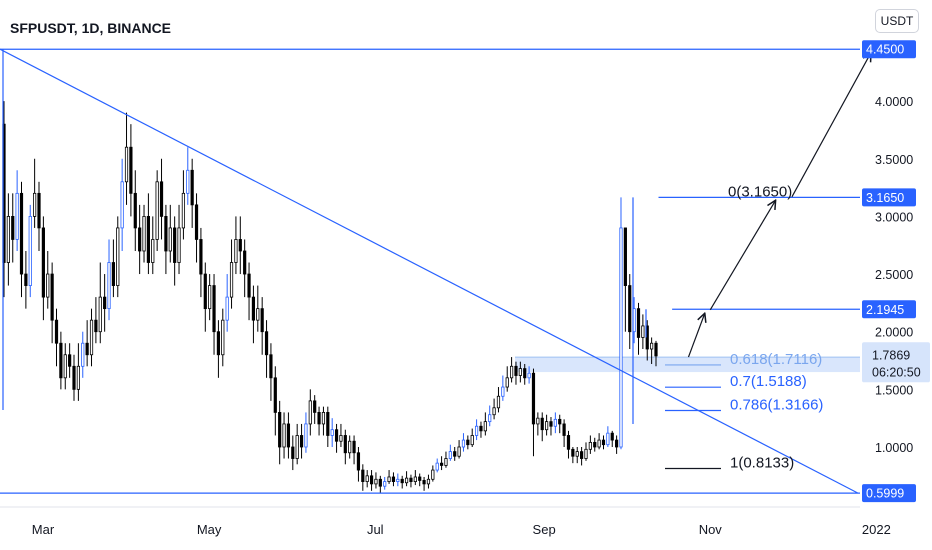 The image size is (932, 550). What do you see at coordinates (894, 390) in the screenshot?
I see `y-tick-label: 1.5000` at bounding box center [894, 390].